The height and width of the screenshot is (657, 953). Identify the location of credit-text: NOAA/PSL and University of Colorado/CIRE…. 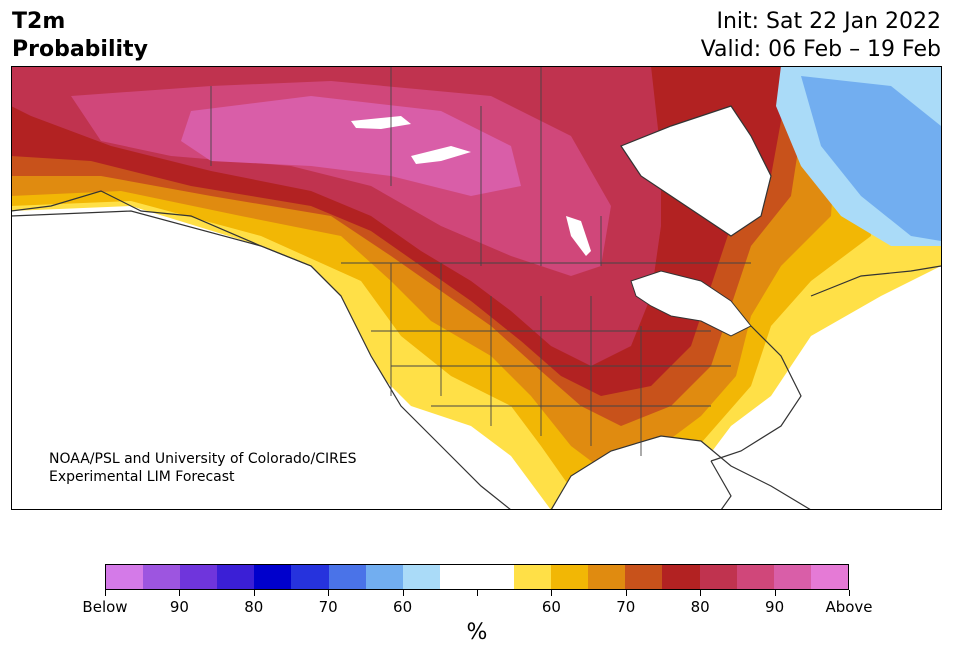
(203, 468).